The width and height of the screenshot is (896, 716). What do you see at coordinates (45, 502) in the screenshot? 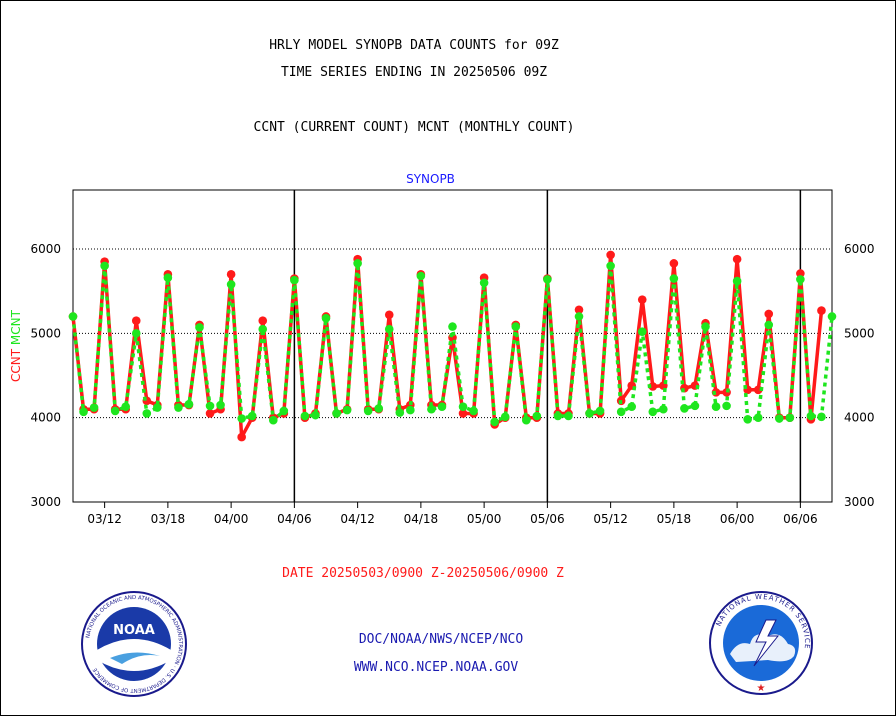
I see `y-tick-label-left: 3000` at bounding box center [45, 502].